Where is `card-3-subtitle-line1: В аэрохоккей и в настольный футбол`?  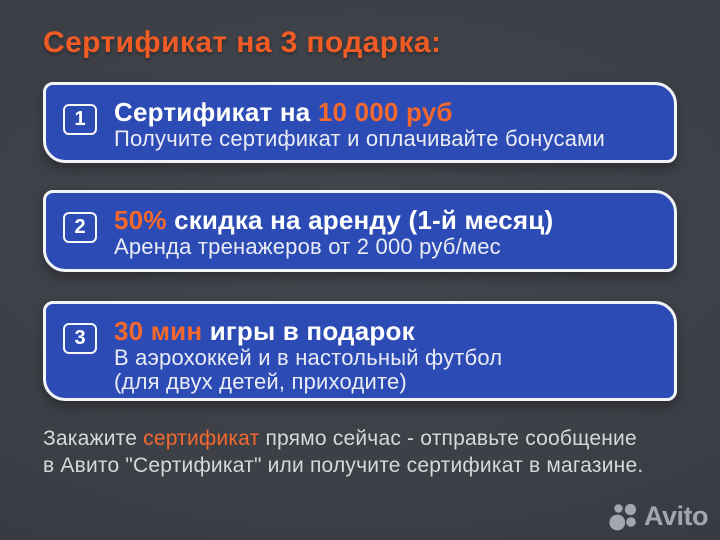
card-3-subtitle-line1: В аэрохоккей и в настольный футбол is located at coordinates (308, 357).